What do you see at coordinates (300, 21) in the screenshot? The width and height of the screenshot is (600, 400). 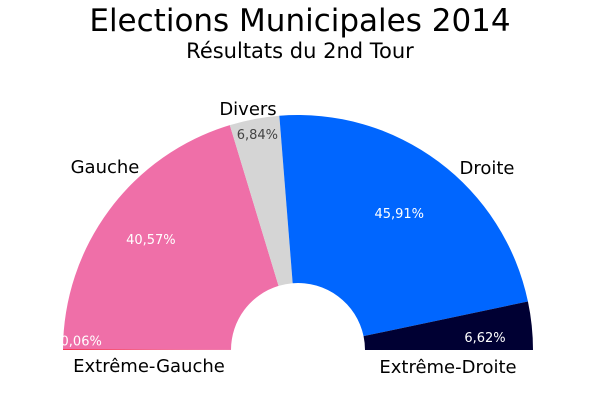 I see `chart-title: Elections Municipales 2014` at bounding box center [300, 21].